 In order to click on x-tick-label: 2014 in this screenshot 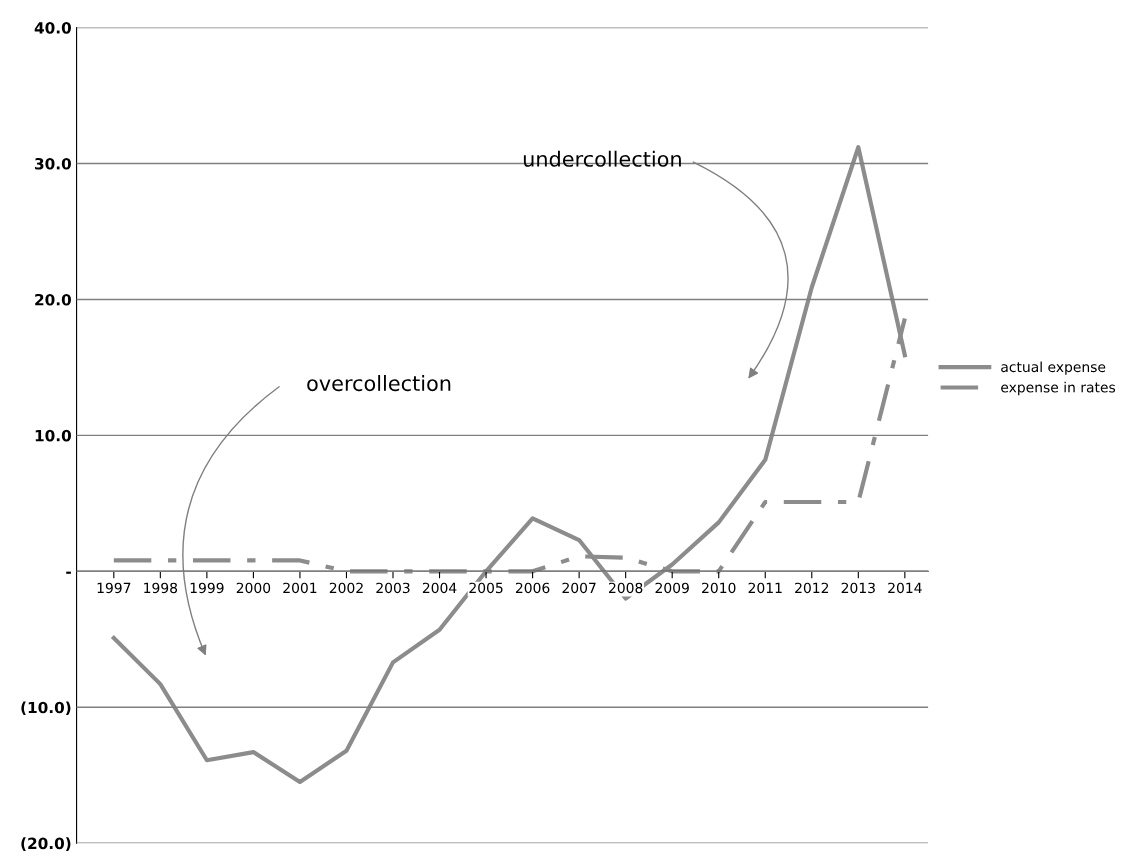, I will do `click(905, 588)`.